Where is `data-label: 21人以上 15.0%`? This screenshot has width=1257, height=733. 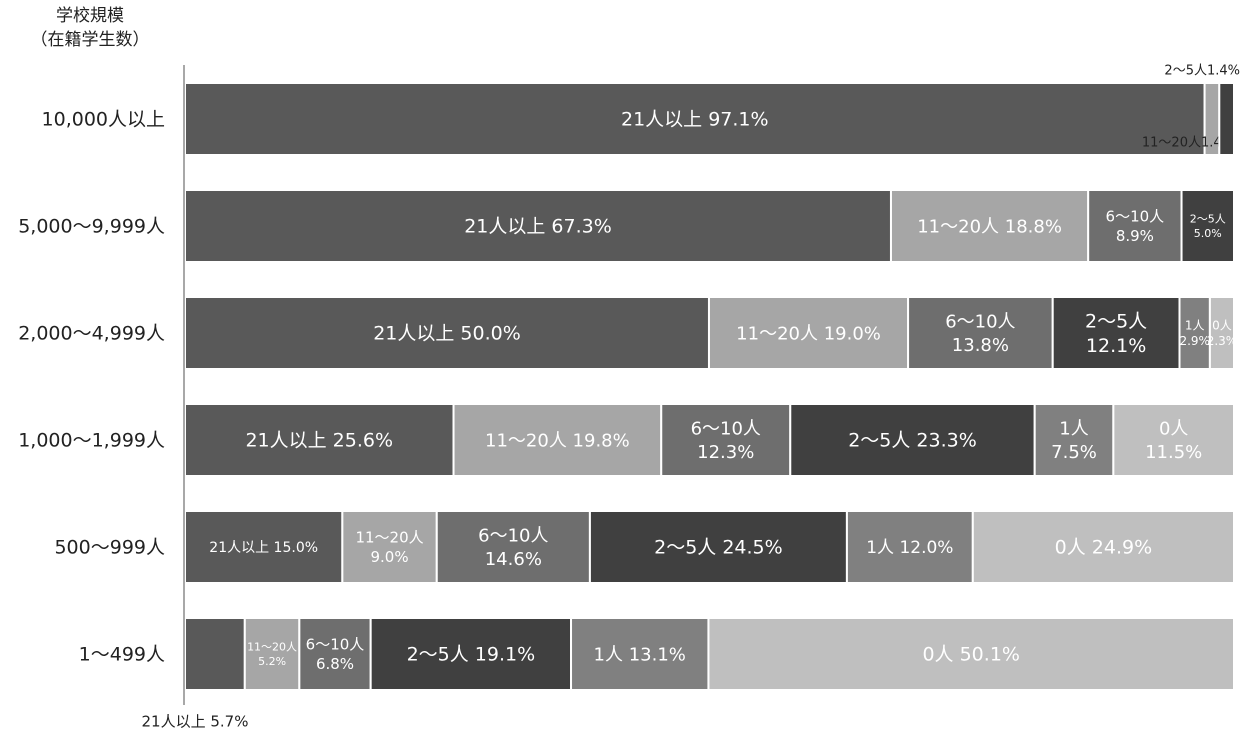 data-label: 21人以上 15.0% is located at coordinates (263, 548).